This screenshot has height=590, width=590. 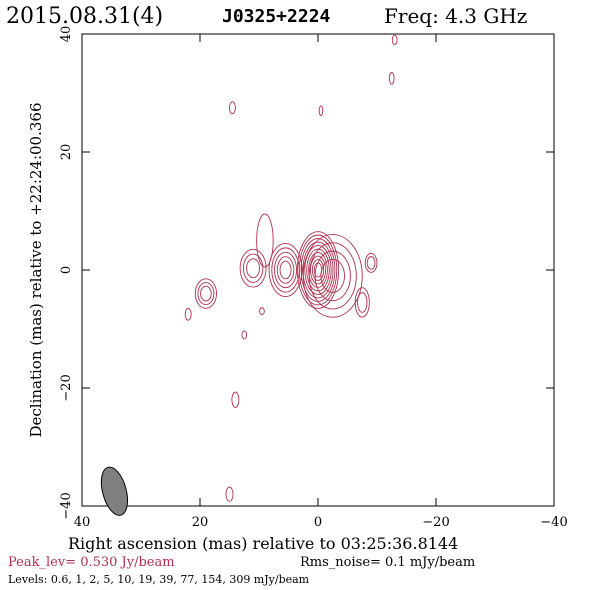 What do you see at coordinates (82, 522) in the screenshot?
I see `x-tick-label: 40` at bounding box center [82, 522].